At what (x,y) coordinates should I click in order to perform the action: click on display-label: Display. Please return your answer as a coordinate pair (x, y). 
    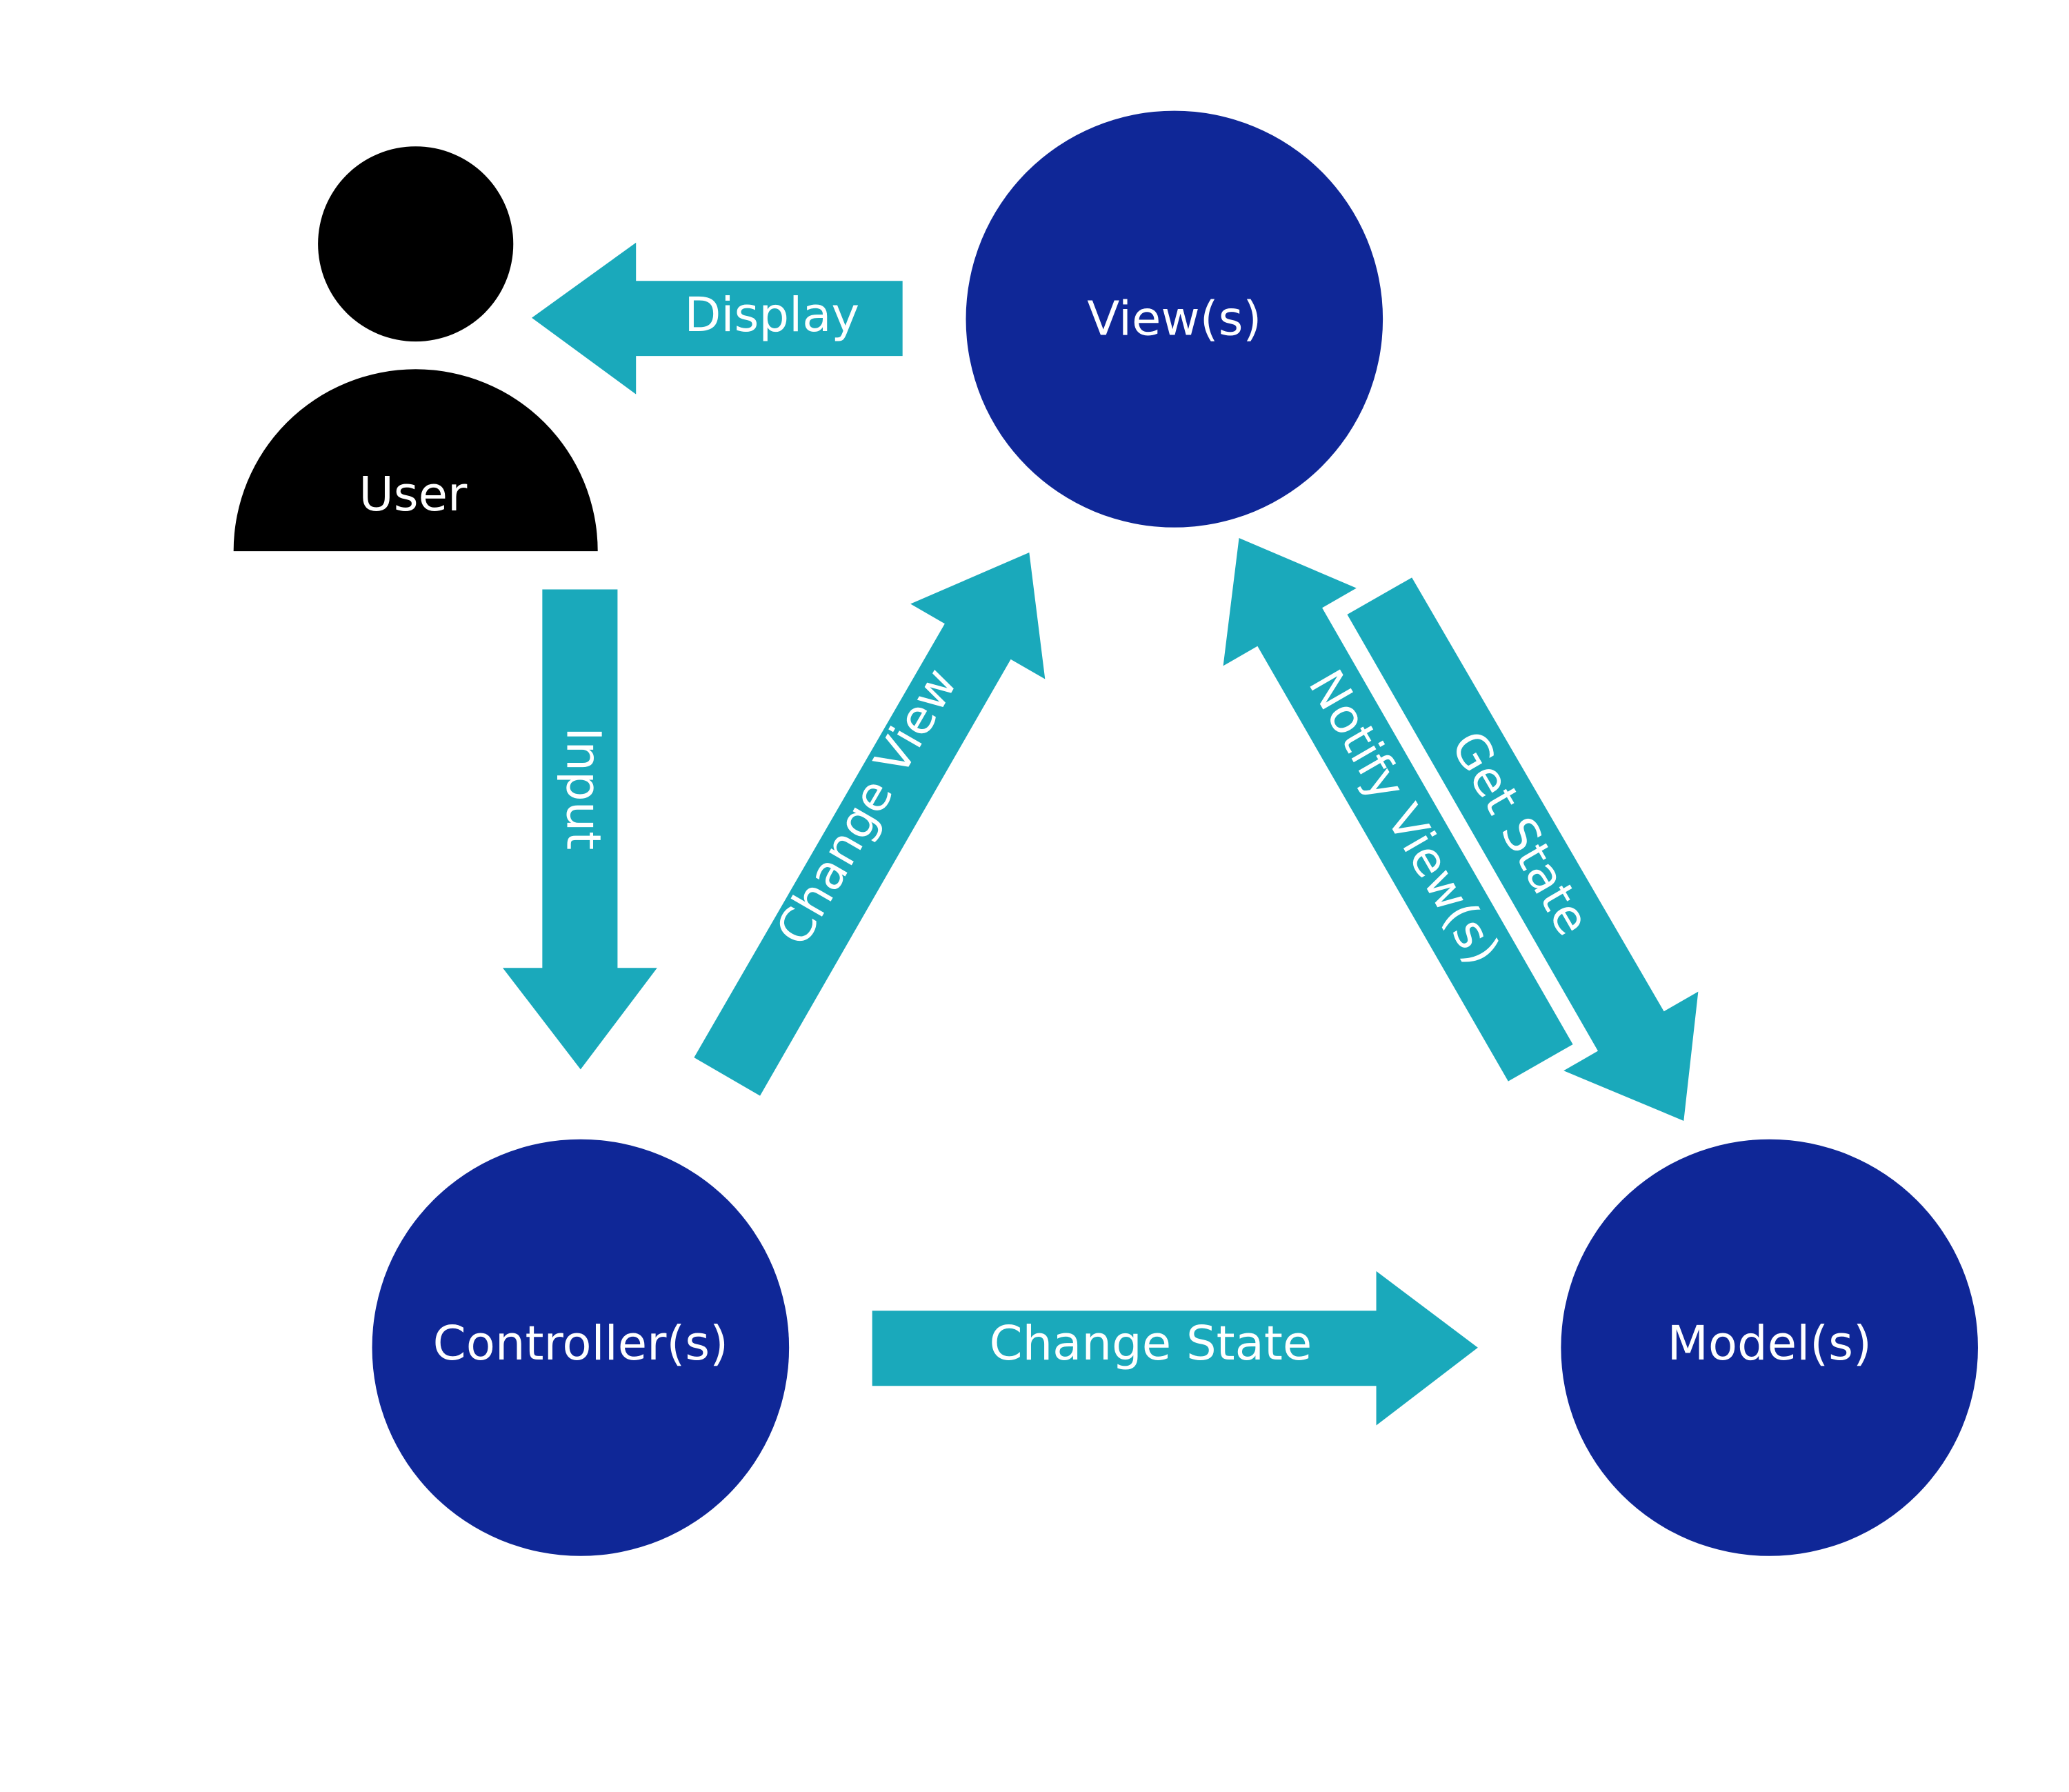
    Looking at the image, I should click on (771, 315).